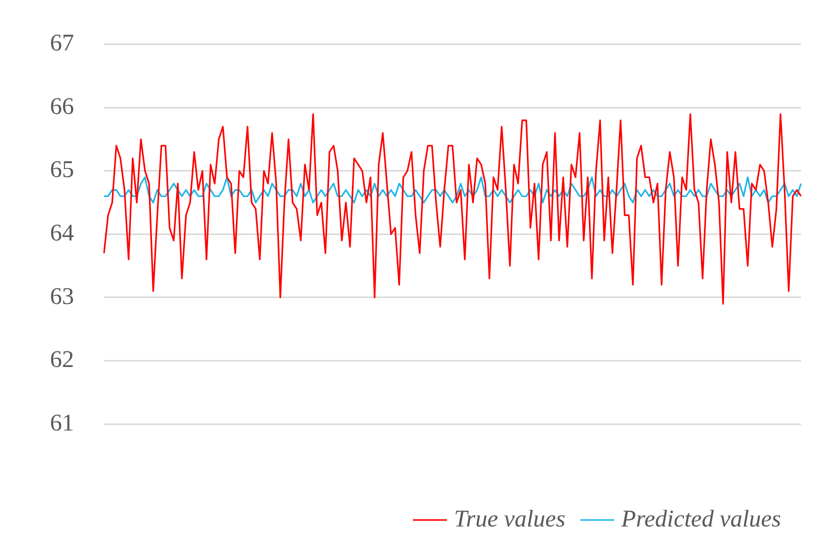 The width and height of the screenshot is (821, 548). What do you see at coordinates (62, 360) in the screenshot?
I see `y-tick-label: 62` at bounding box center [62, 360].